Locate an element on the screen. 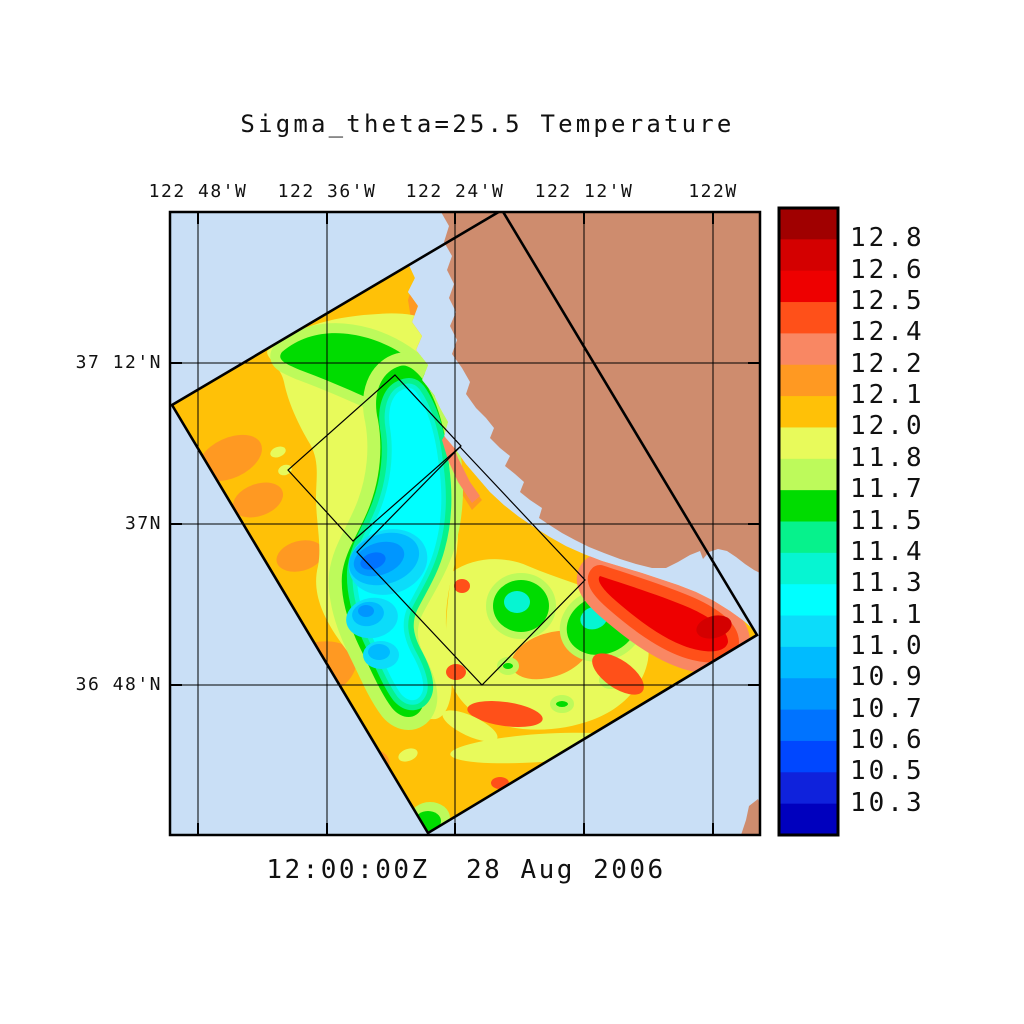 The width and height of the screenshot is (1024, 1024). colorbar-label: 12.4 is located at coordinates (887, 332).